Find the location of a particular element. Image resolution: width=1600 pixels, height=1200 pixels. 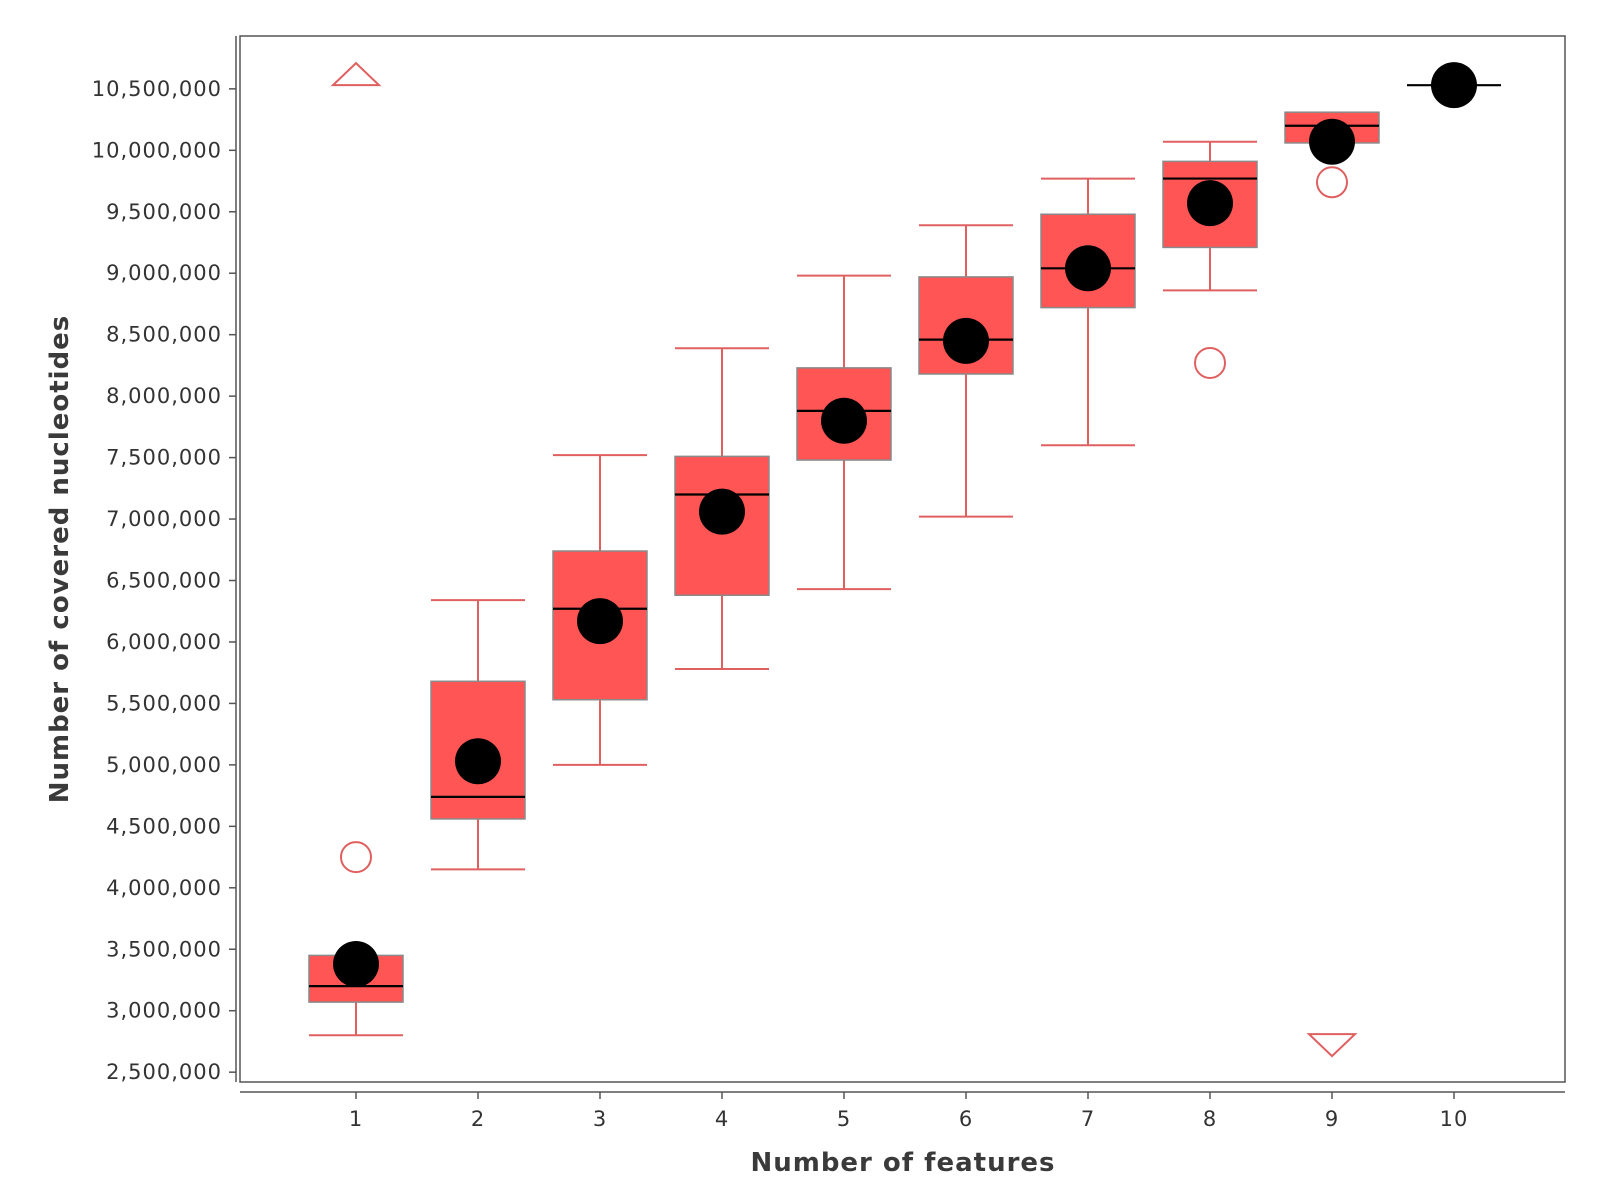

y-tick-label: 10,000,000 is located at coordinates (157, 150).